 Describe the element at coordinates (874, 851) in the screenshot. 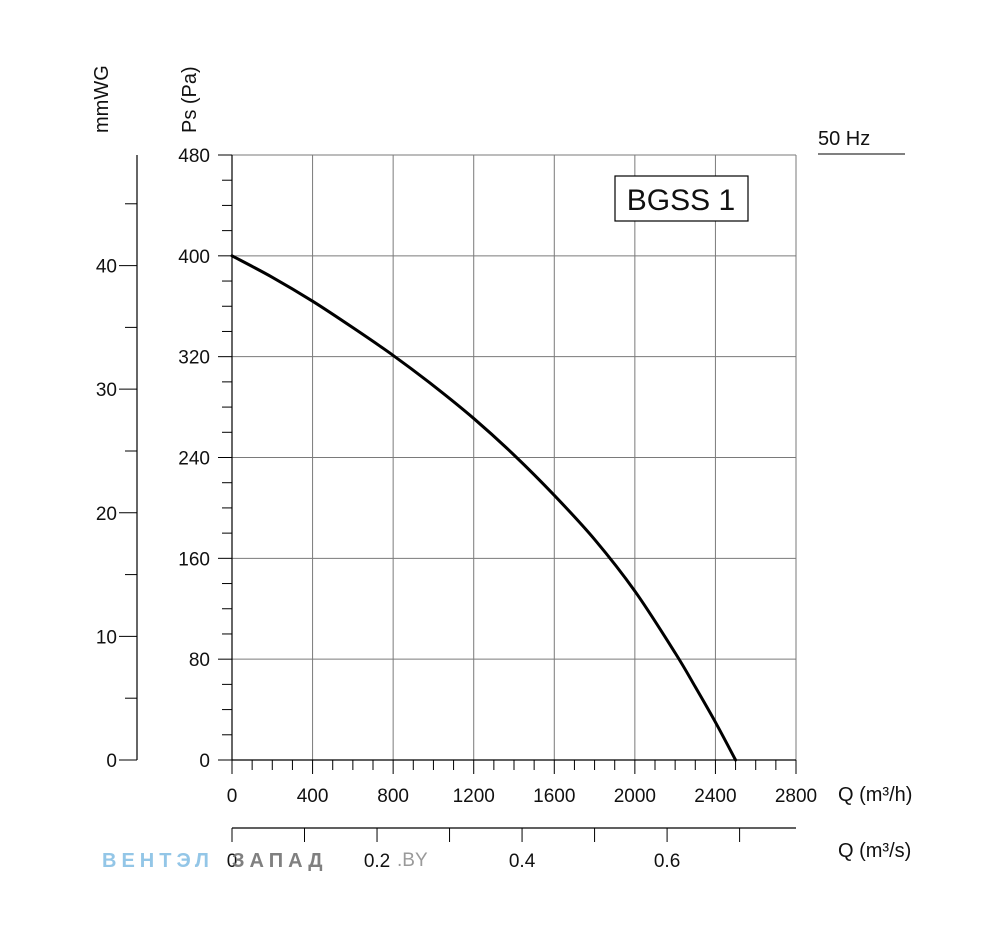

I see `x2-axis-label: Q (m³/s)` at that location.